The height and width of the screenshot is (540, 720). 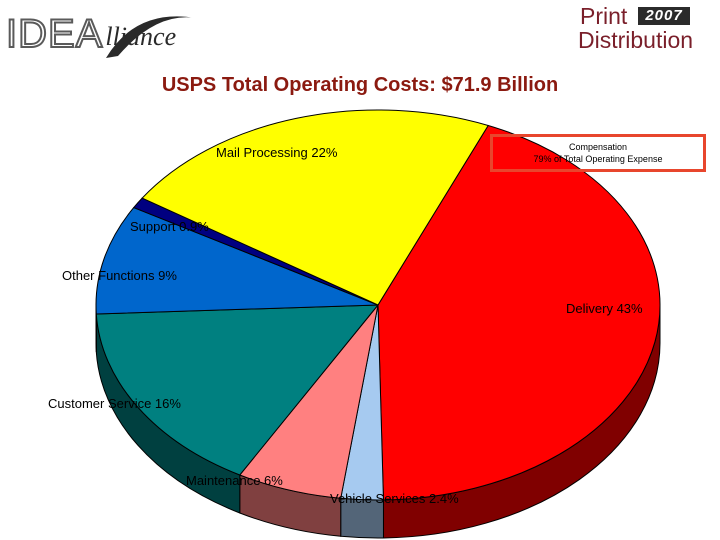 What do you see at coordinates (169, 226) in the screenshot?
I see `pie-label-5: Support 0.9%` at bounding box center [169, 226].